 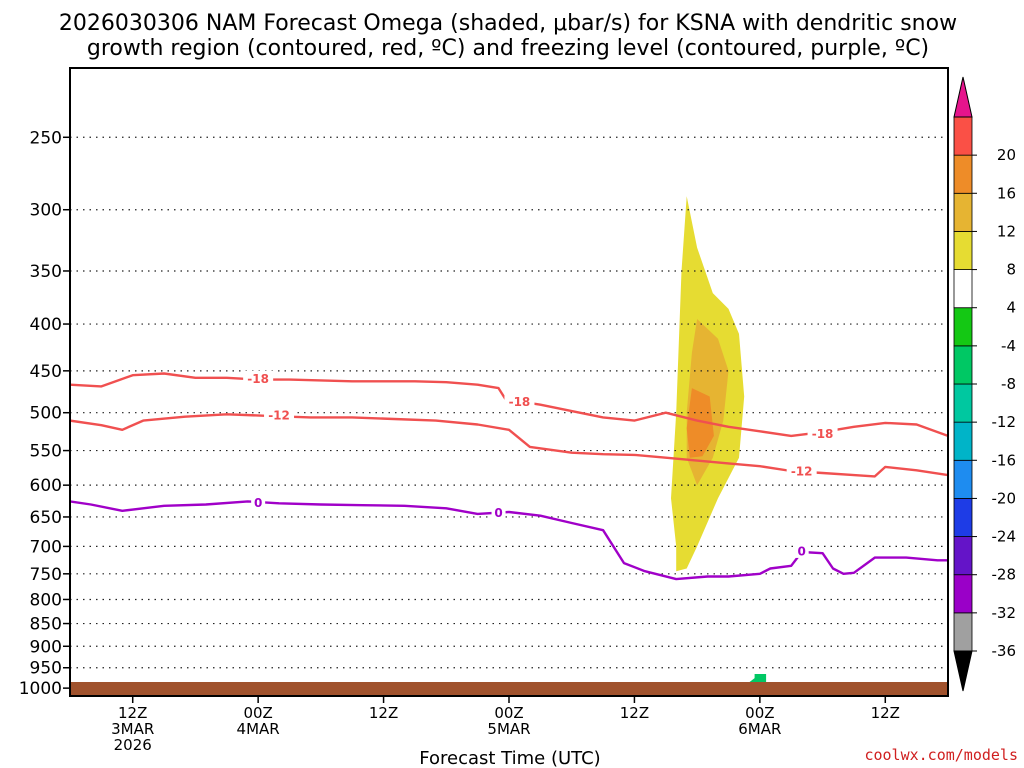 What do you see at coordinates (1004, 498) in the screenshot?
I see `colorbar-label--20: -20` at bounding box center [1004, 498].